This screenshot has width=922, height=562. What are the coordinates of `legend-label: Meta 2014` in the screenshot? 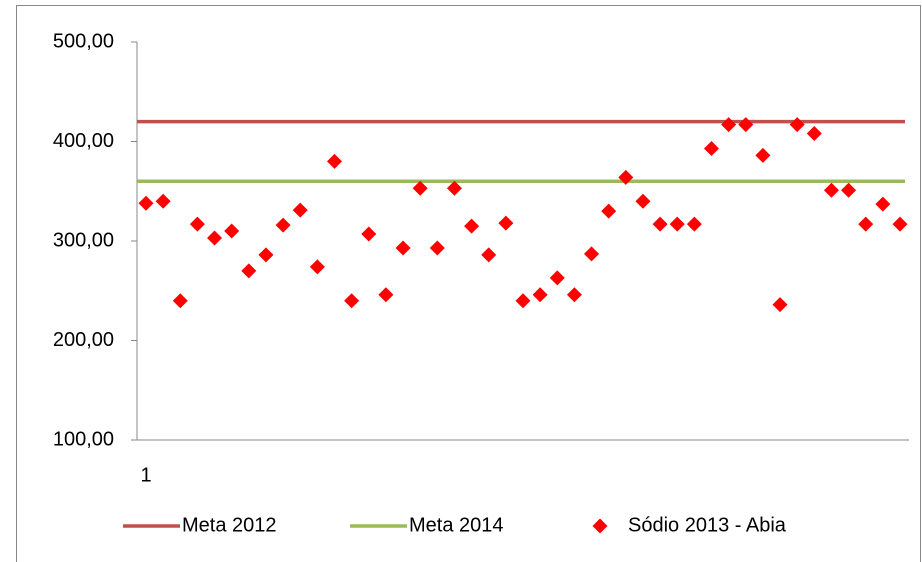 It's located at (456, 525).